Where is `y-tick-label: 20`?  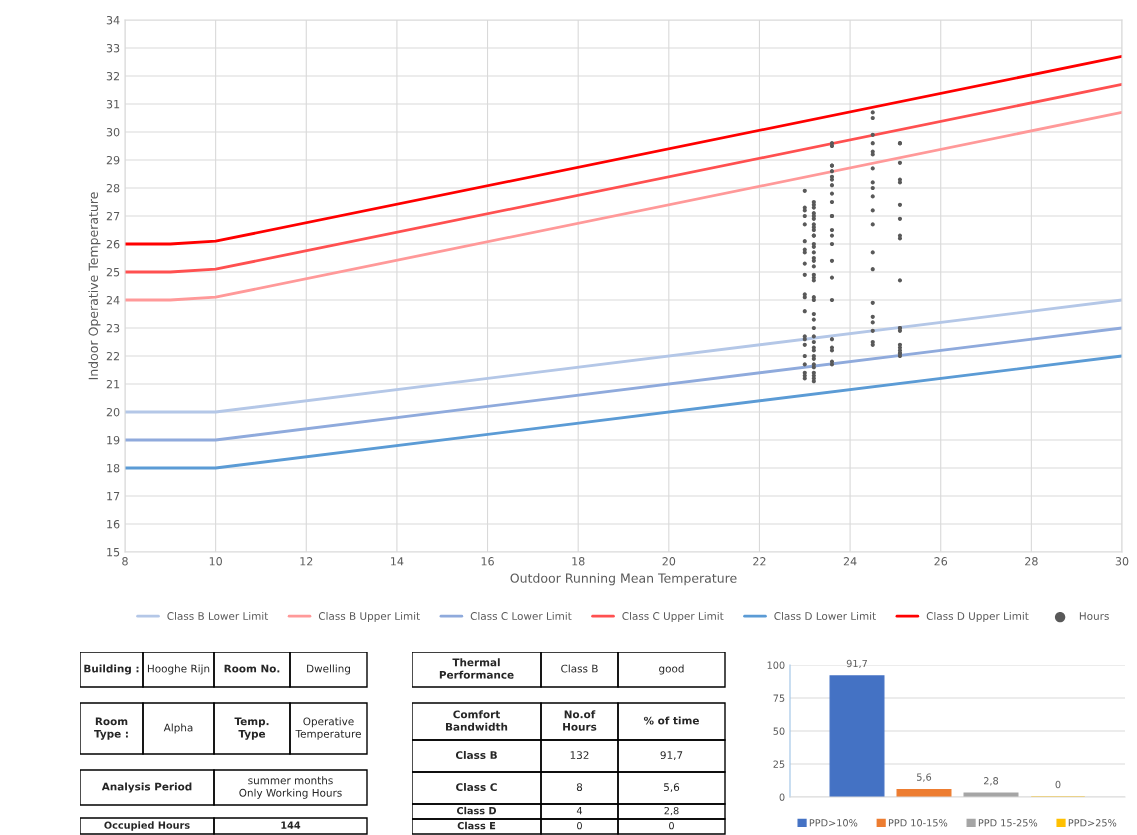
y-tick-label: 20 is located at coordinates (113, 412).